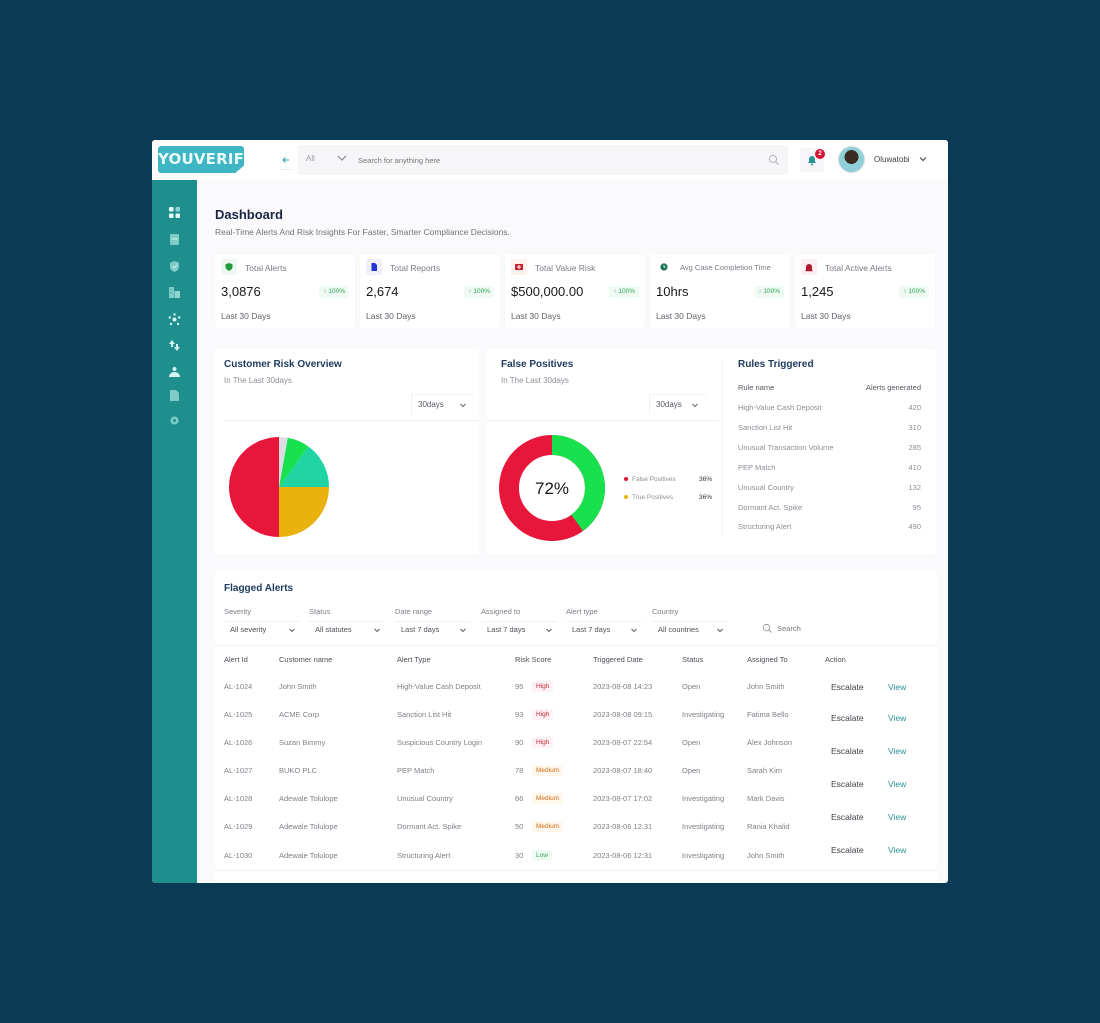 The width and height of the screenshot is (1100, 1023). What do you see at coordinates (812, 161) in the screenshot?
I see `bell-icon` at bounding box center [812, 161].